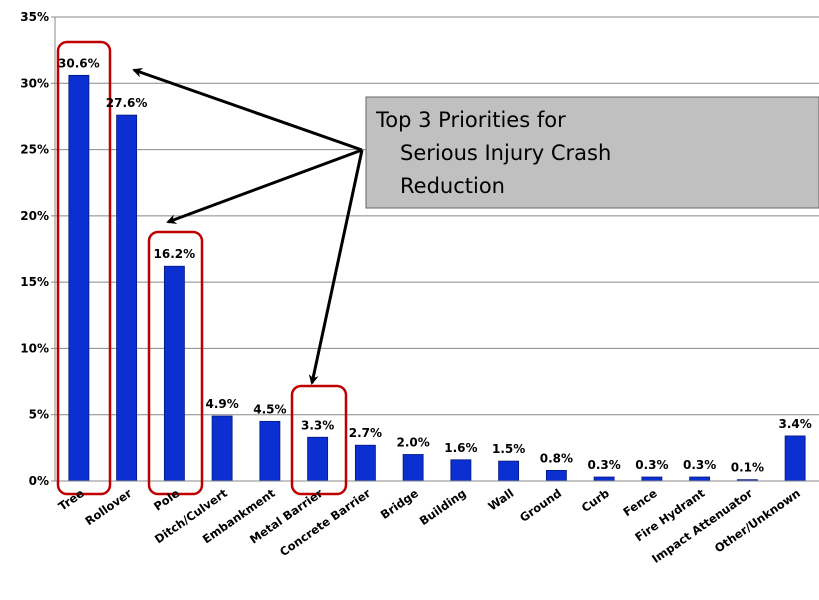  Describe the element at coordinates (317, 425) in the screenshot. I see `value-label: 3.3%` at that location.